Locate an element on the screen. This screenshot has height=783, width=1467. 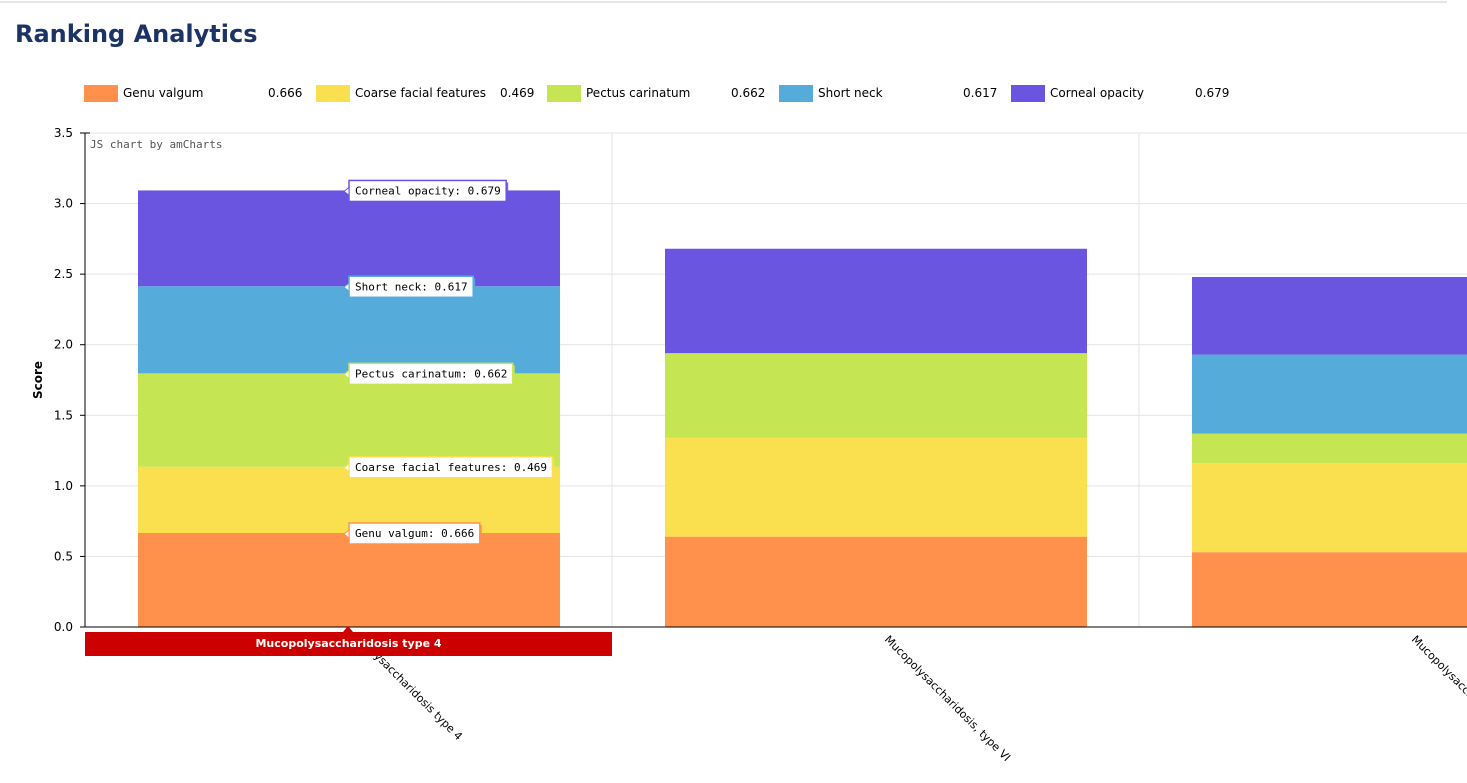
legend-value: 0.666 is located at coordinates (285, 93).